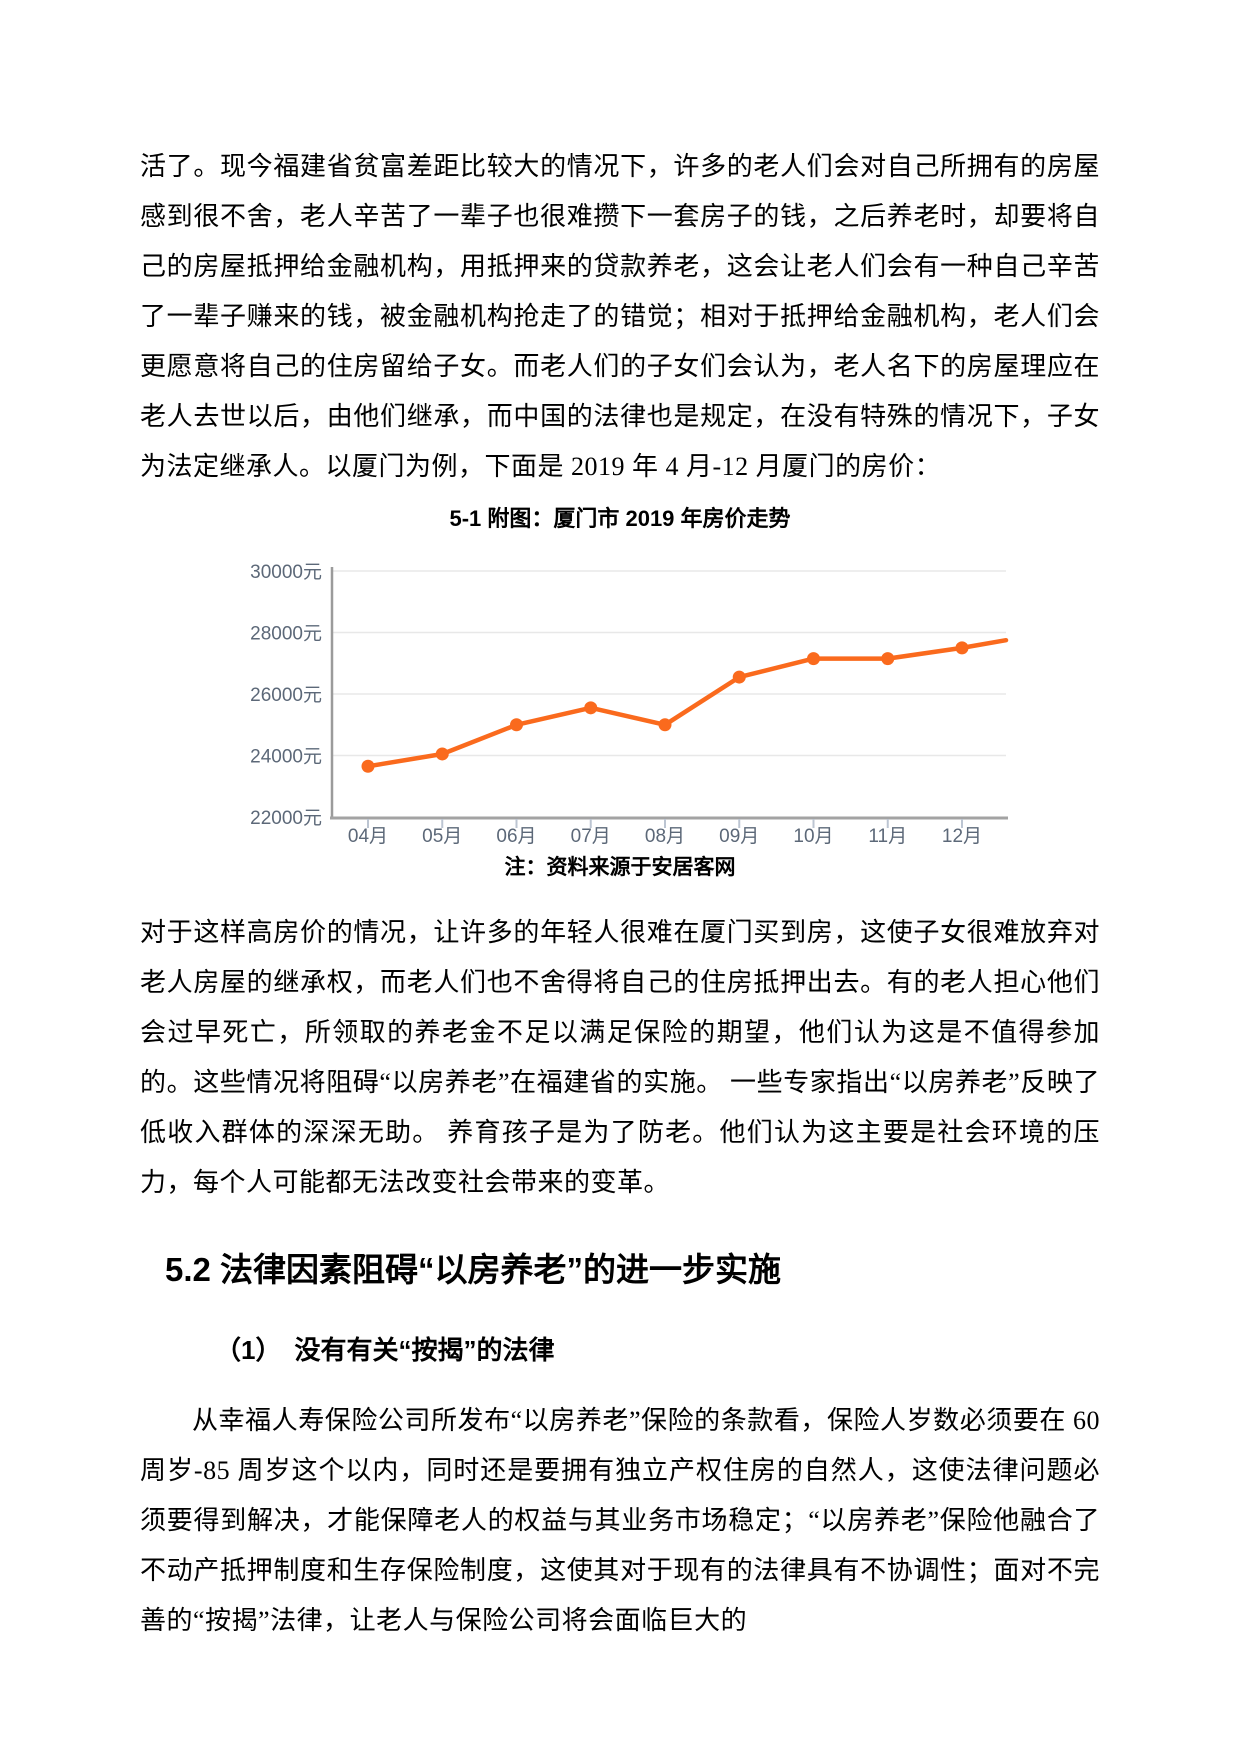 The height and width of the screenshot is (1754, 1240). I want to click on x-axis-label: 04月, so click(368, 836).